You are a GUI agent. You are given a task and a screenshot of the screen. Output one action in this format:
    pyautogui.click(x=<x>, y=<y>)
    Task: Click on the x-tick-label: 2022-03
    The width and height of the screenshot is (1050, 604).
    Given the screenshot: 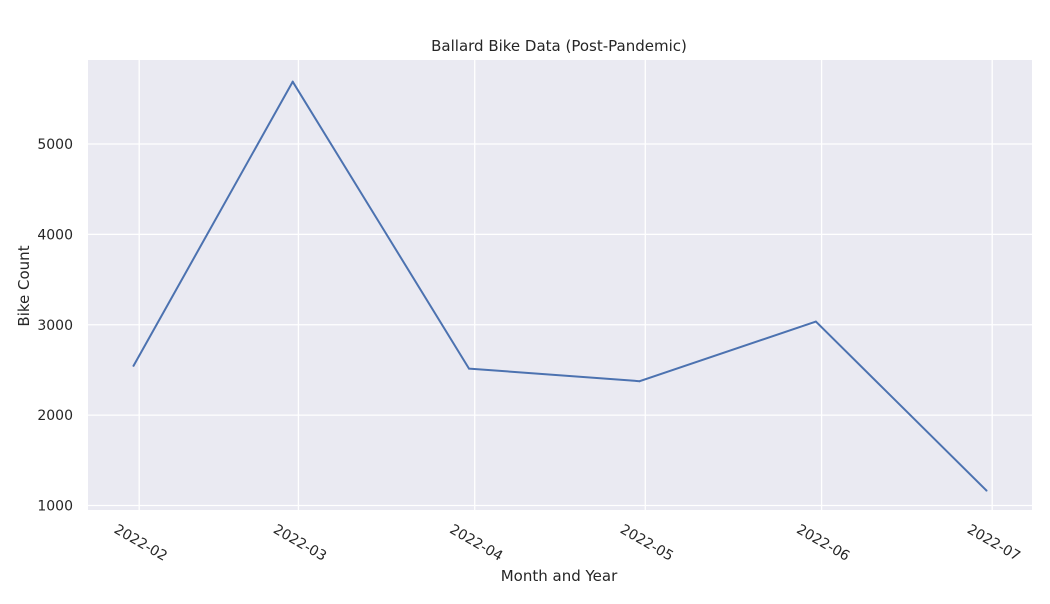 What is the action you would take?
    pyautogui.click(x=299, y=543)
    